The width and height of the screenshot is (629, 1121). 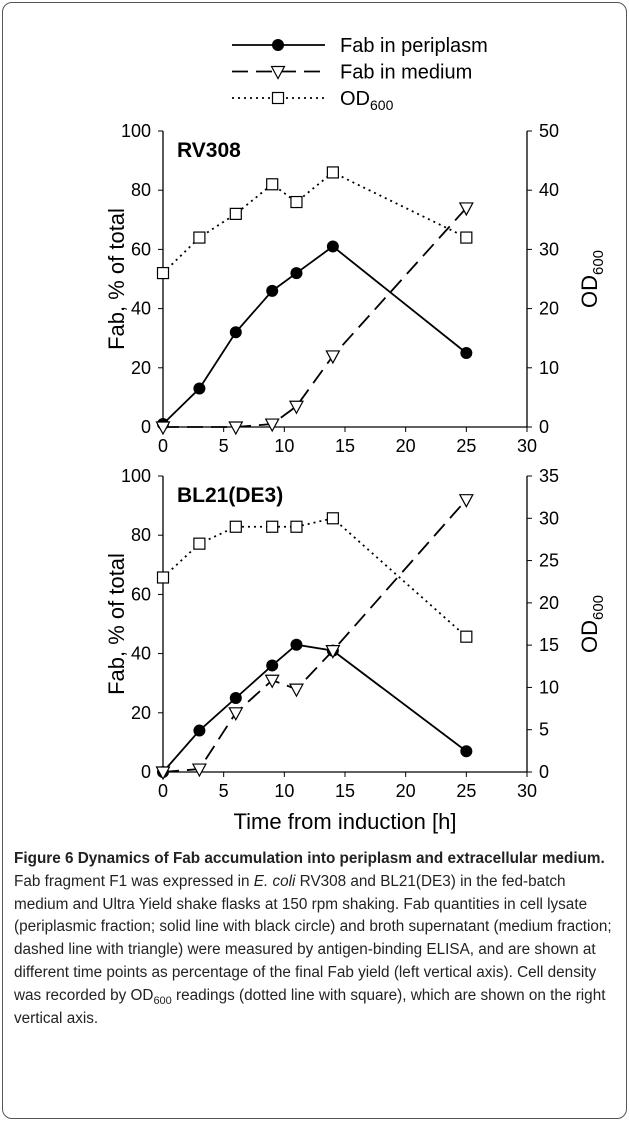 I want to click on chart-title: RV308, so click(x=209, y=150).